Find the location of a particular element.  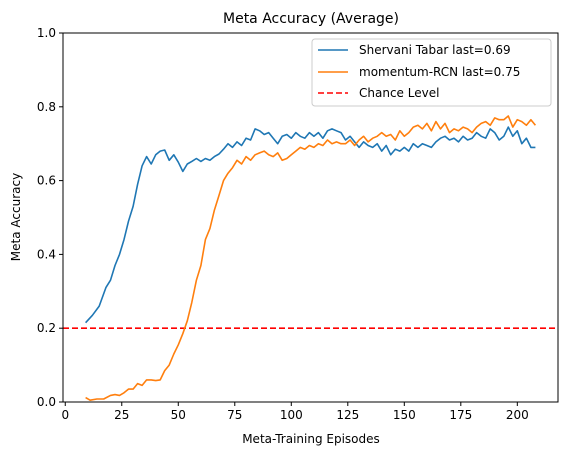

legend-label-momentum-rcn: momentum-RCN last=0.75 is located at coordinates (439, 72).